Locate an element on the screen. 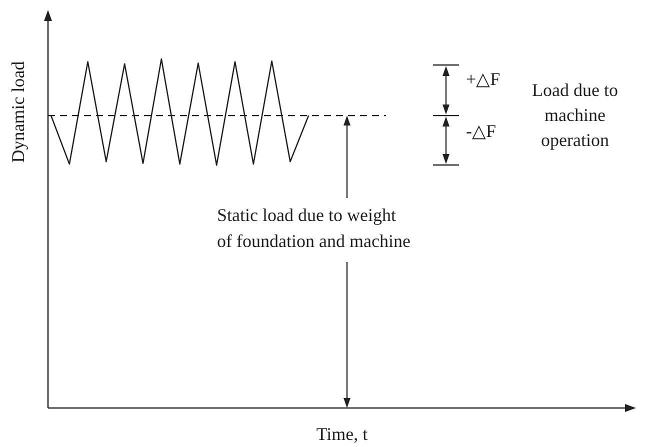  annotation: Load due to machine operation is located at coordinates (575, 115).